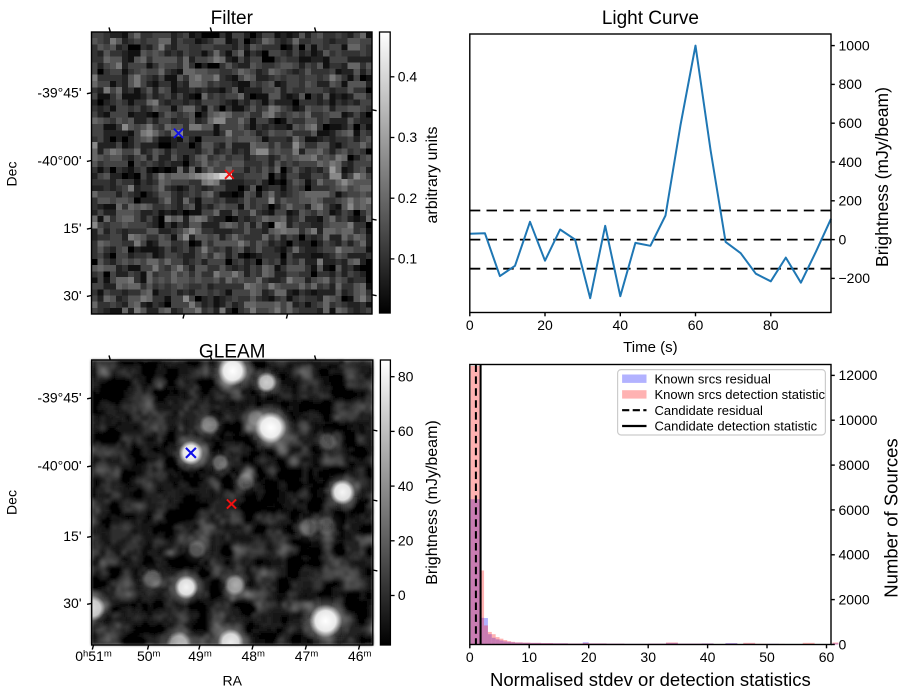 The width and height of the screenshot is (913, 699). I want to click on svg-text: 50m, so click(149, 656).